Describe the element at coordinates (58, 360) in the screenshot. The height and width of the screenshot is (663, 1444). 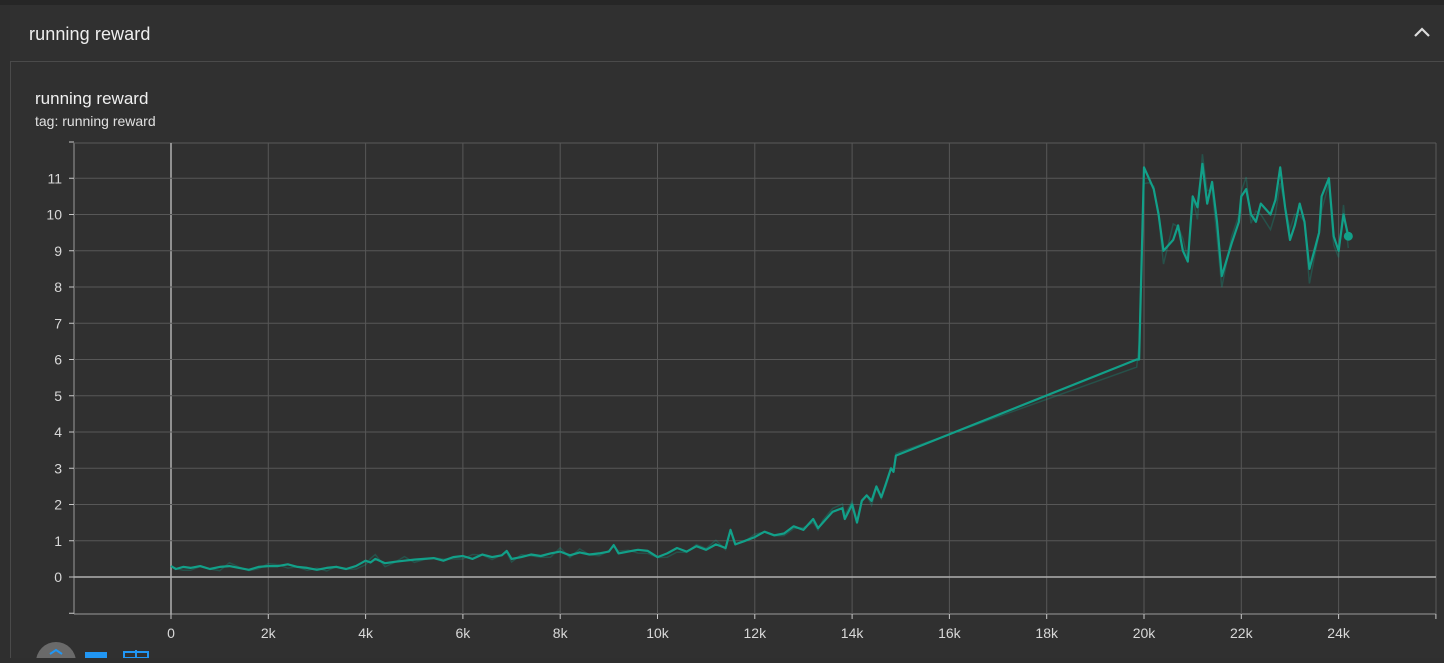
I see `y-tick-label: 6` at that location.